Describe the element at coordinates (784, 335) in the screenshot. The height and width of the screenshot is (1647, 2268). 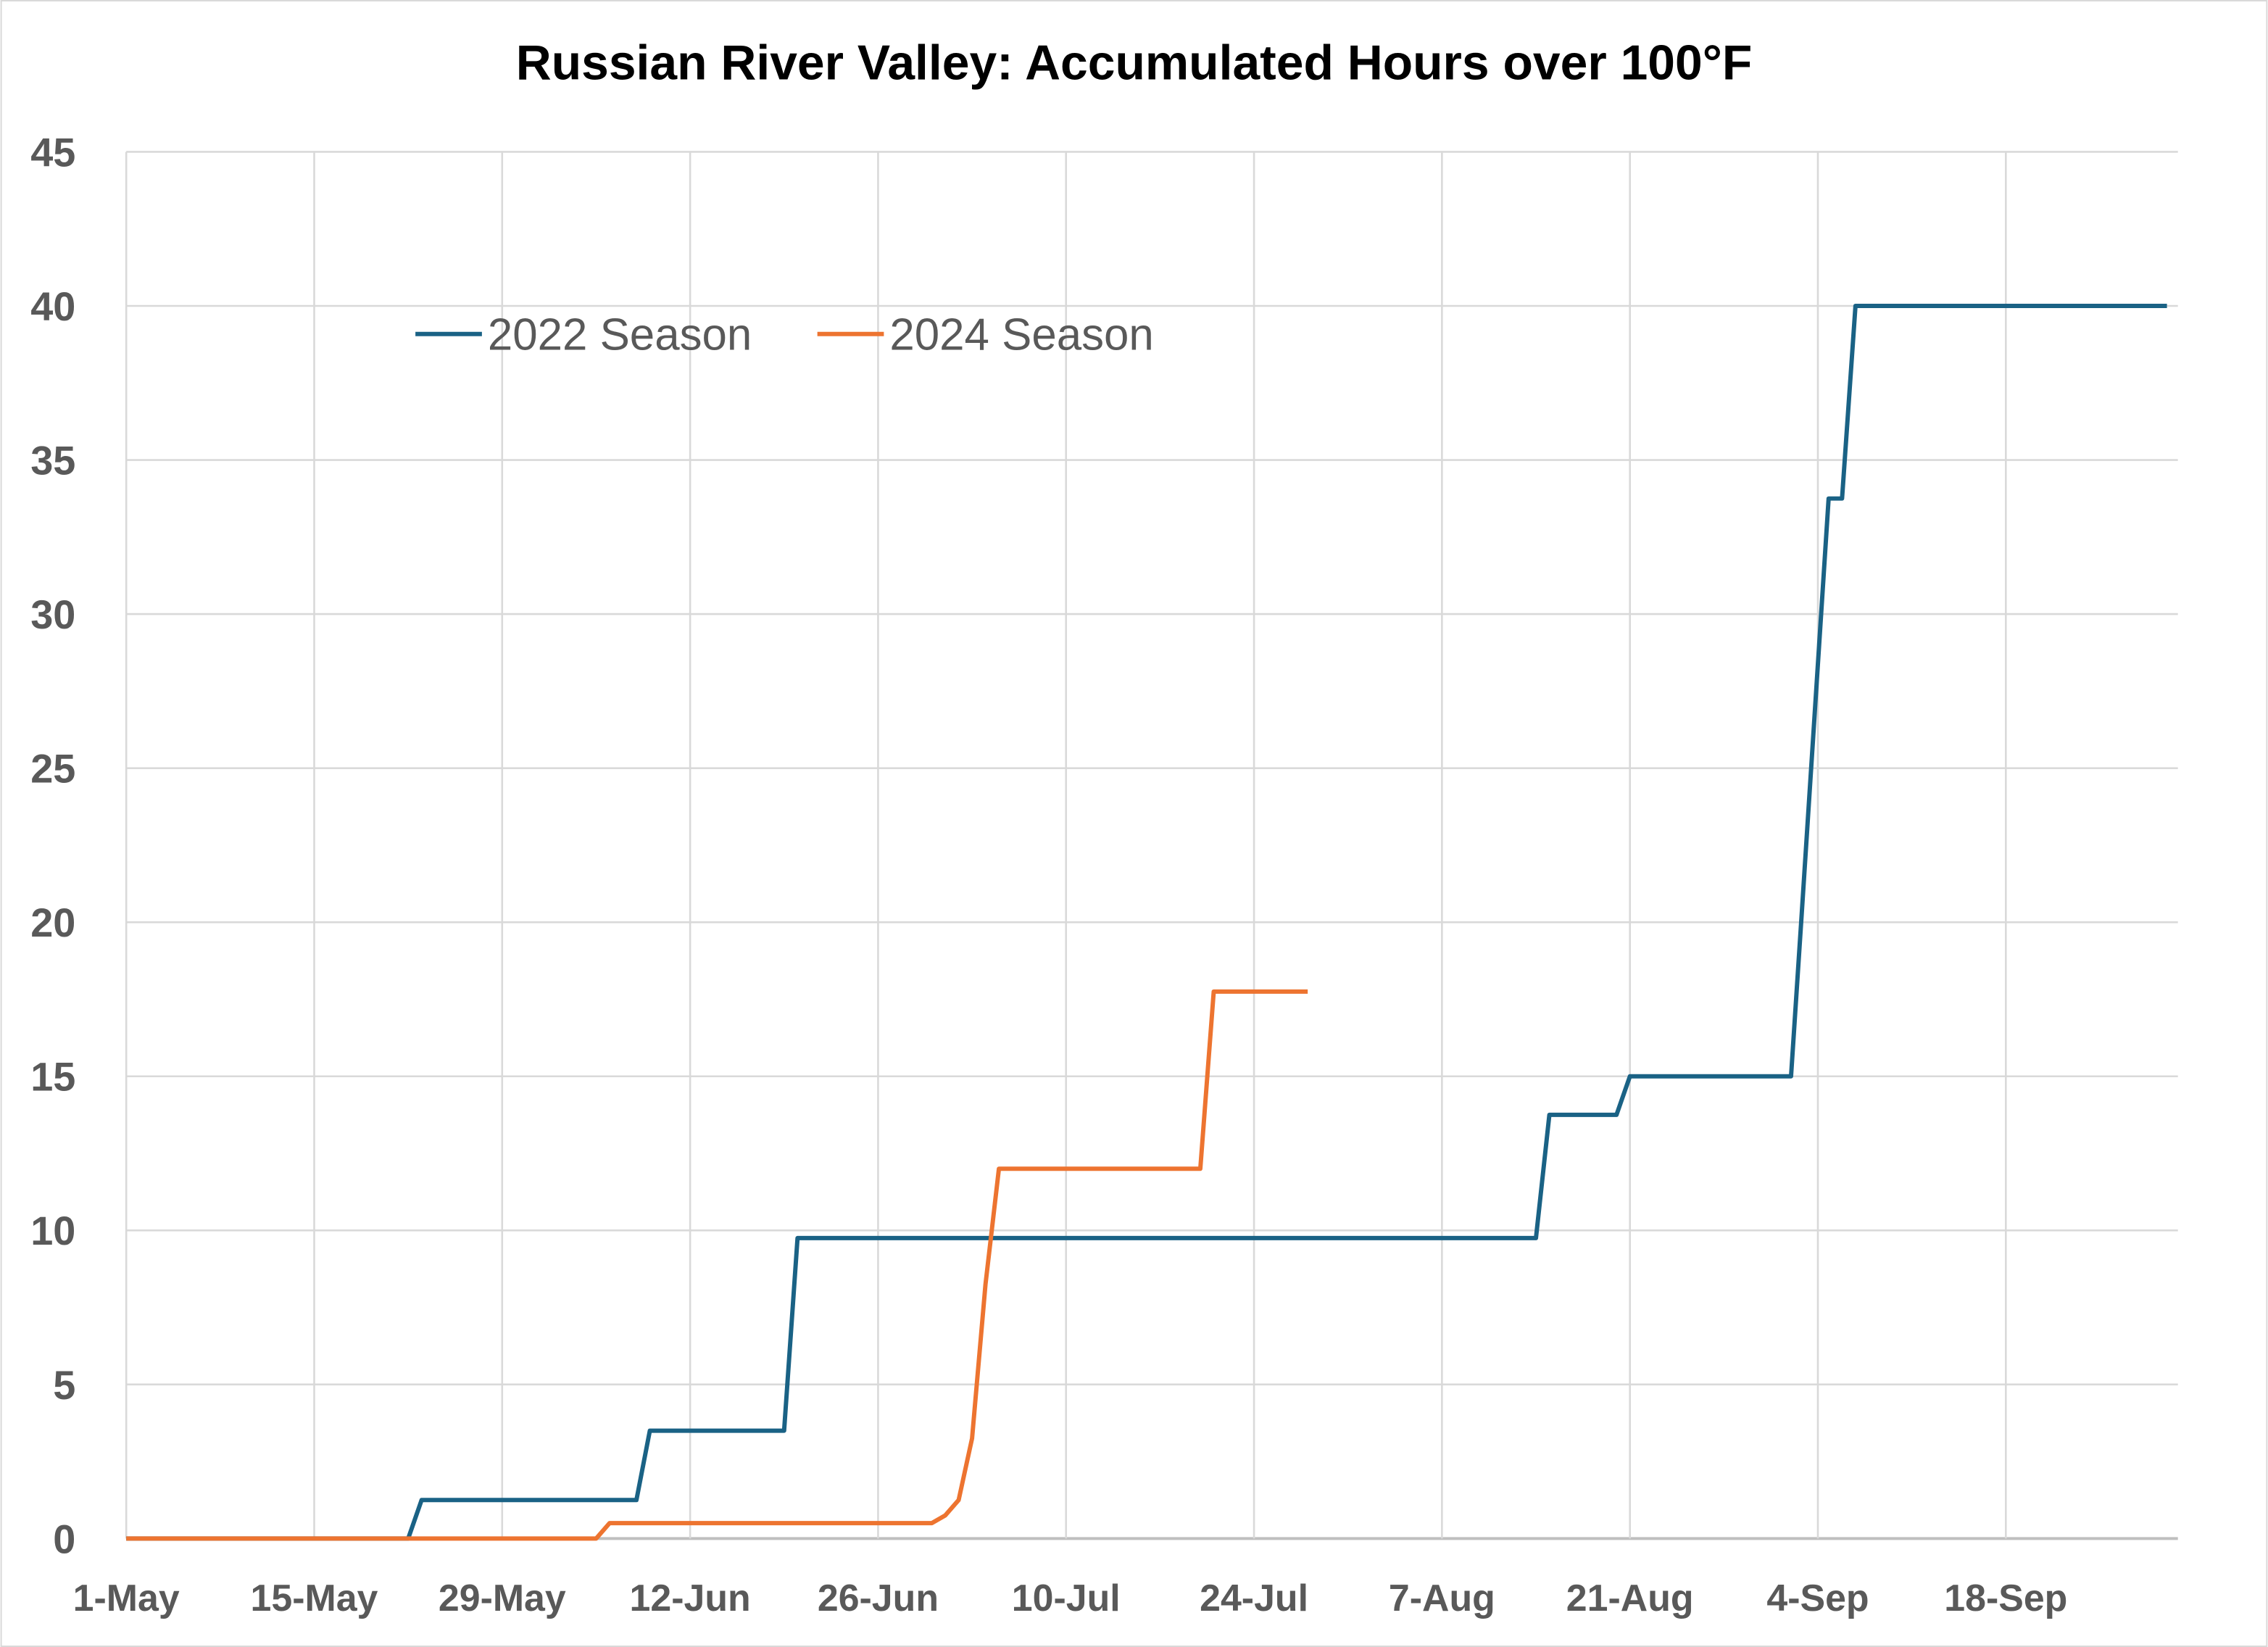
I see `legend: 2022 Season 2024 Season` at that location.